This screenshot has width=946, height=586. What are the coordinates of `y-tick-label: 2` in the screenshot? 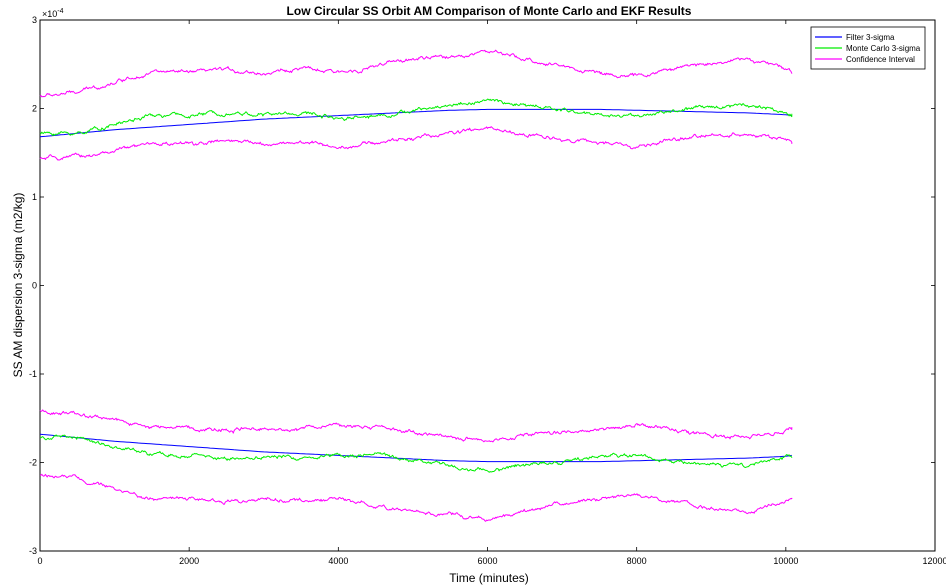 It's located at (34, 109).